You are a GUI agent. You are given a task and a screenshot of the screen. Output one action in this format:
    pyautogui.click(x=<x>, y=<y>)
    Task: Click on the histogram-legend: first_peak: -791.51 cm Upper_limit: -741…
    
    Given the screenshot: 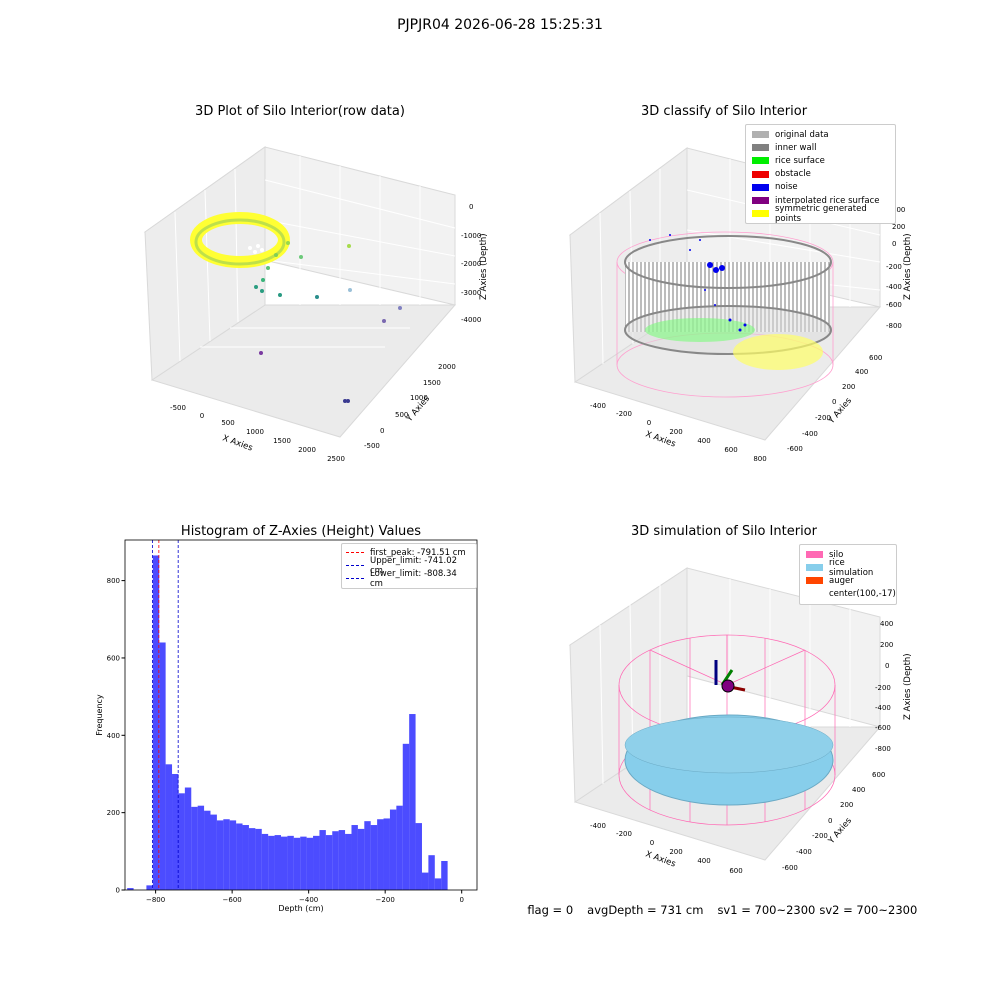 What is the action you would take?
    pyautogui.click(x=409, y=566)
    